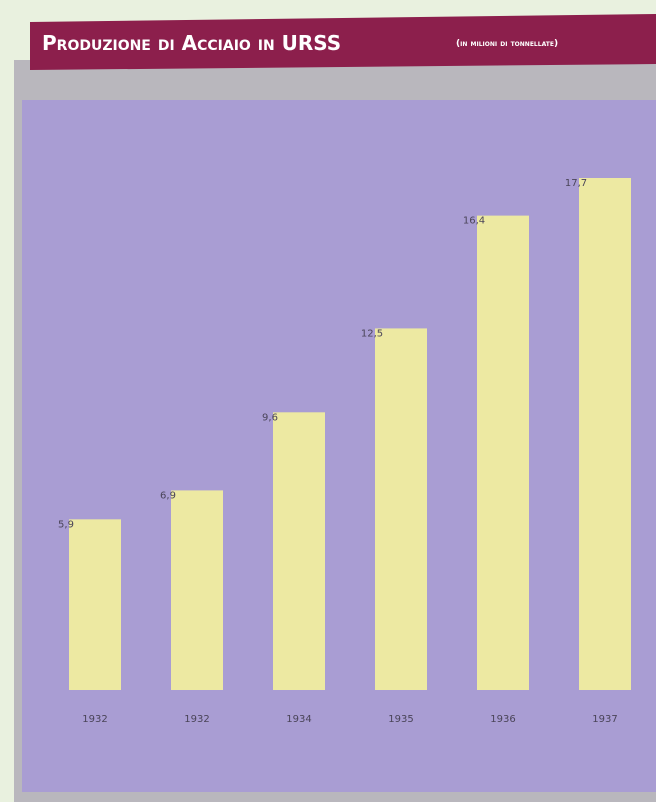  What do you see at coordinates (507, 44) in the screenshot?
I see `chart-subtitle: (in milioni di tonnellate)` at bounding box center [507, 44].